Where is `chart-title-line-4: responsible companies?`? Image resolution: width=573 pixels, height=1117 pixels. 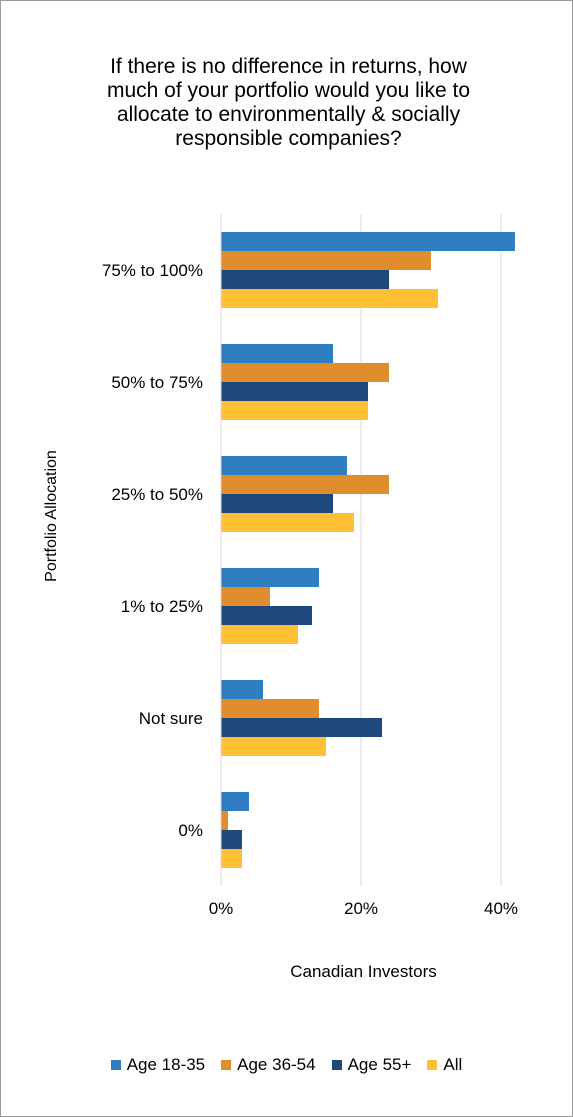
chart-title-line-4: responsible companies? is located at coordinates (288, 138).